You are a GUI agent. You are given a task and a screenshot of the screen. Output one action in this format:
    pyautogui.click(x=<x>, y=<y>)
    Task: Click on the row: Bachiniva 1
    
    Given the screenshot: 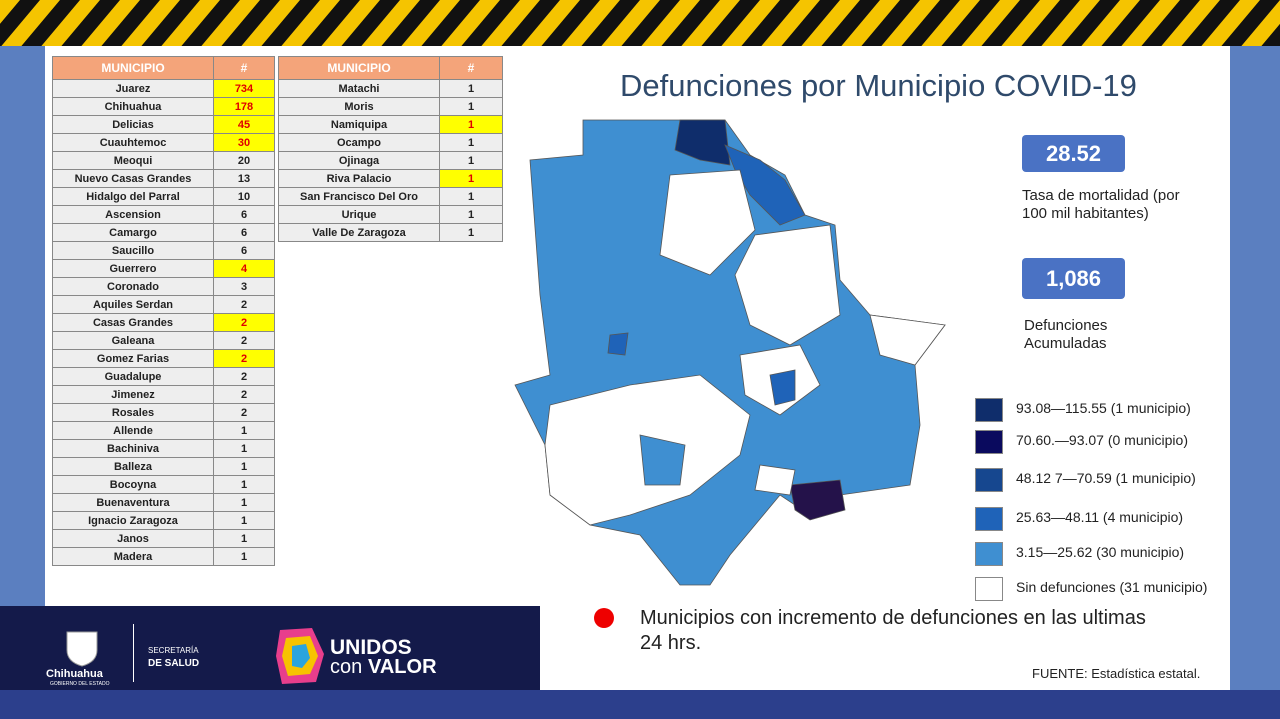 What is the action you would take?
    pyautogui.click(x=163, y=448)
    